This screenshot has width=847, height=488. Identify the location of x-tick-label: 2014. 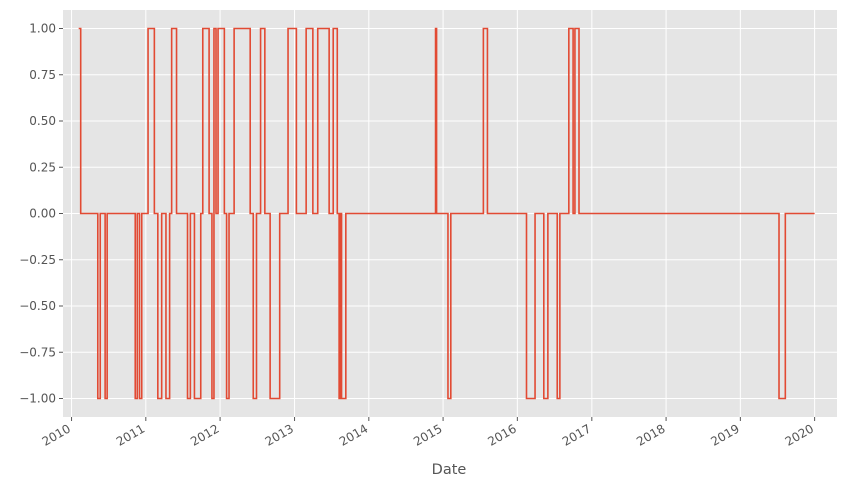
(353, 434).